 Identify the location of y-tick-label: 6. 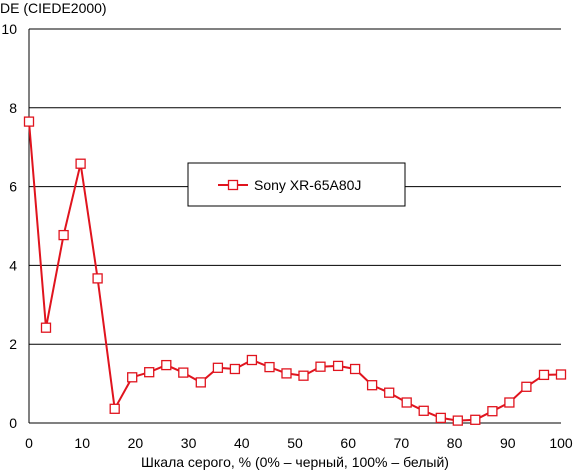
(13, 187).